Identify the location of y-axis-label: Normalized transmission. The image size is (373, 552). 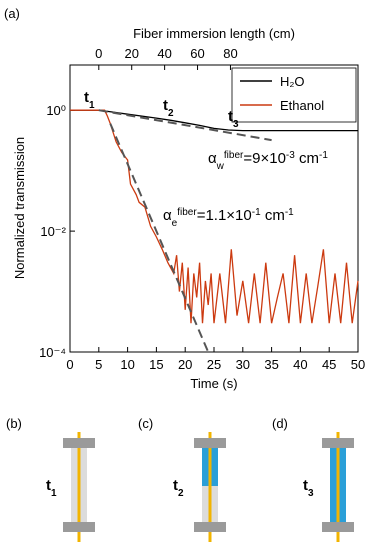
(19, 208).